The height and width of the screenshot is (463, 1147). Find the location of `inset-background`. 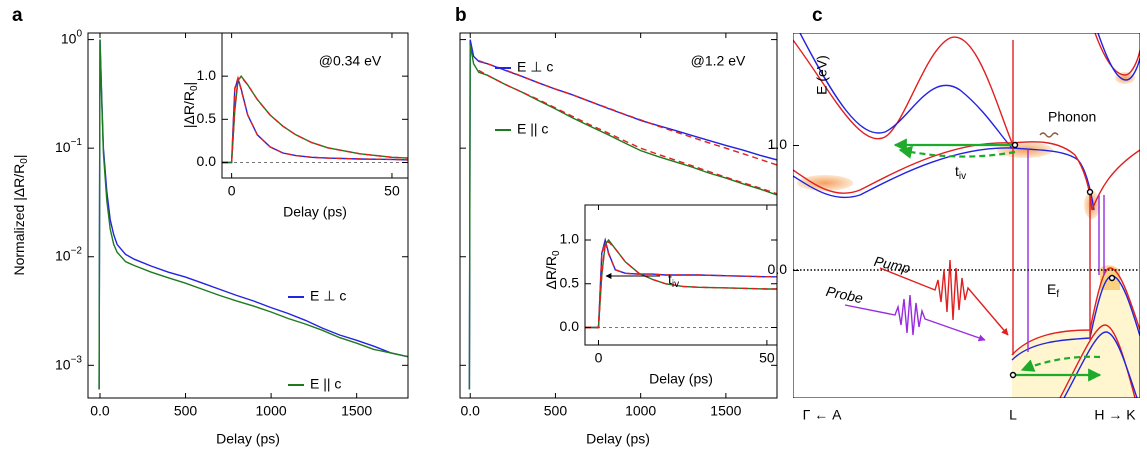

inset-background is located at coordinates (315, 105).